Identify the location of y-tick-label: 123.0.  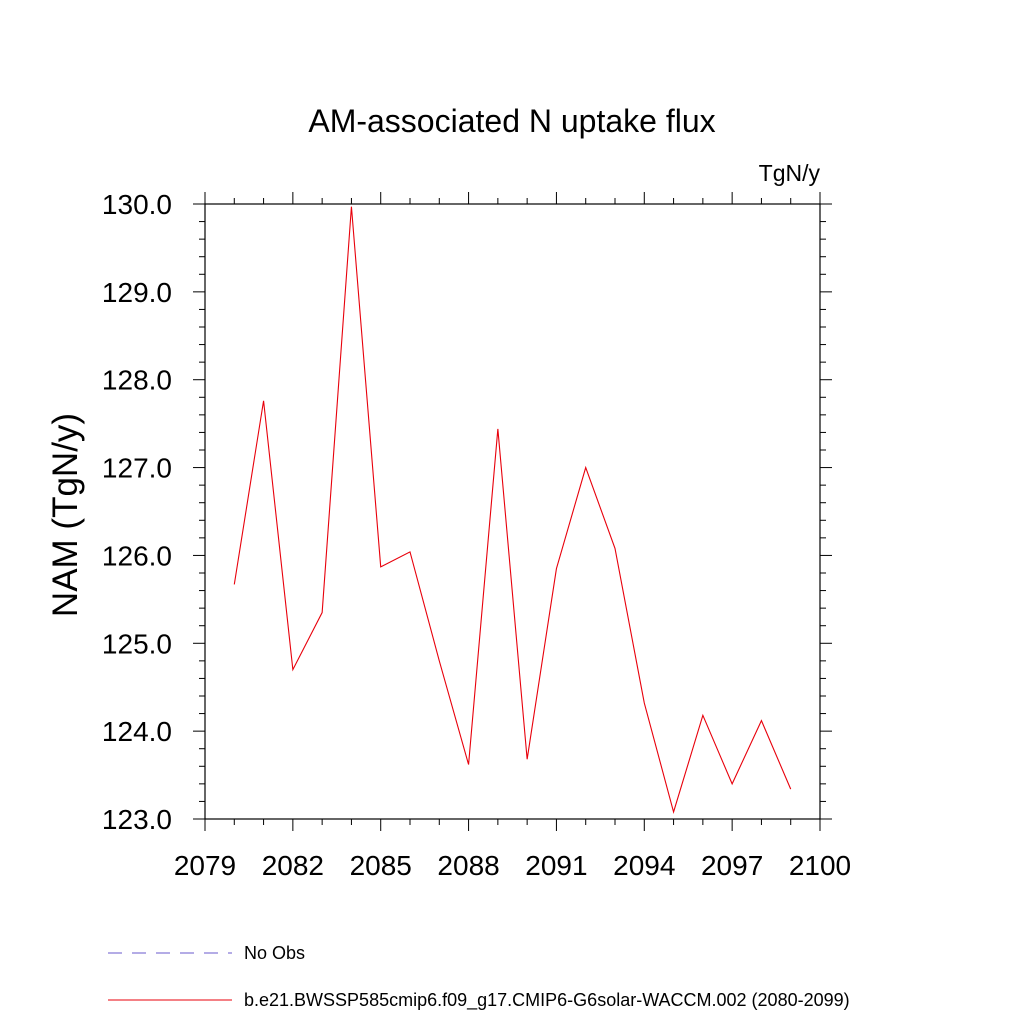
(137, 819).